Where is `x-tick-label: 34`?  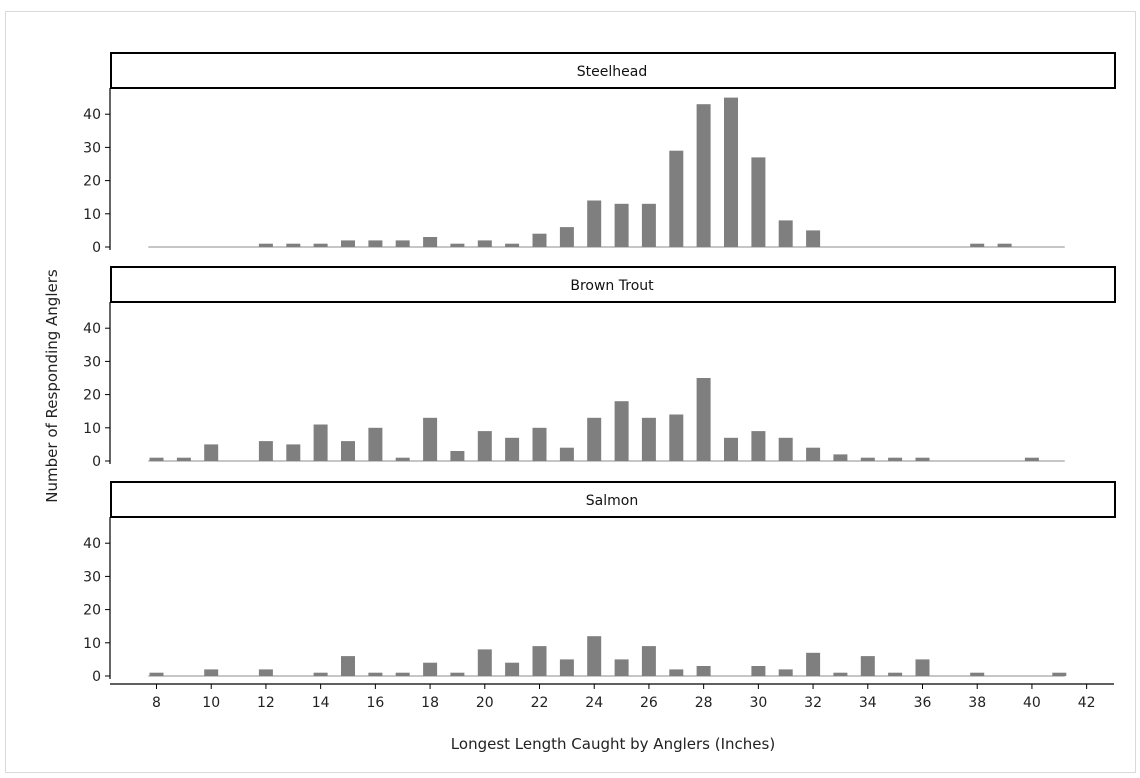 x-tick-label: 34 is located at coordinates (868, 703).